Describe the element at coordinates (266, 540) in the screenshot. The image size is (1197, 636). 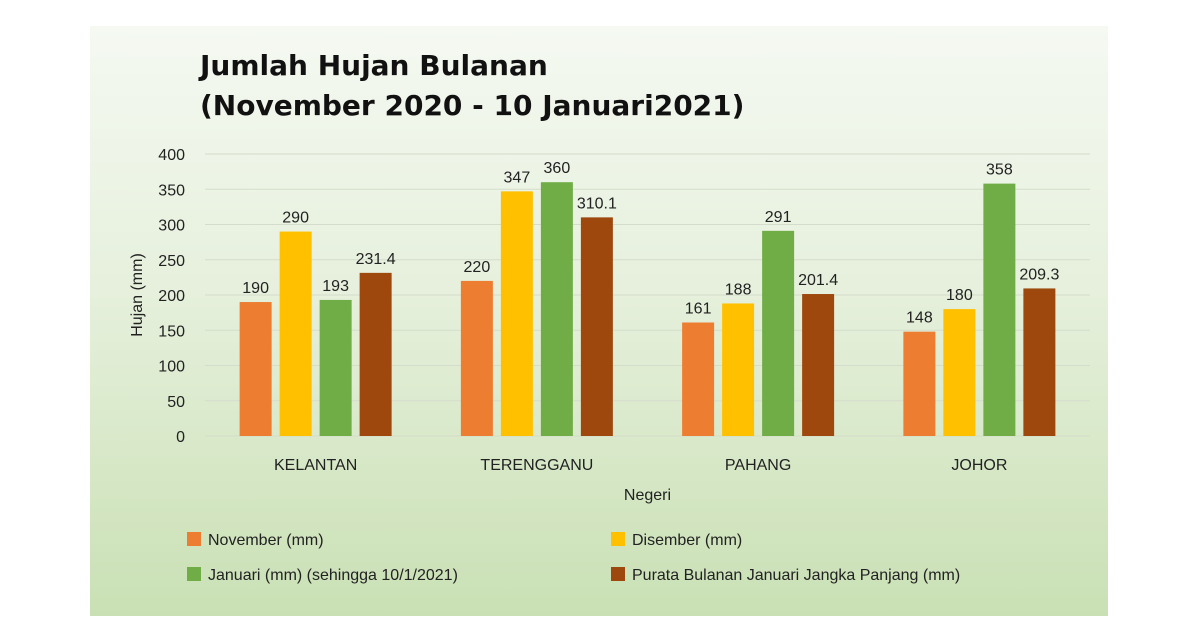
I see `legend-label: November (mm)` at that location.